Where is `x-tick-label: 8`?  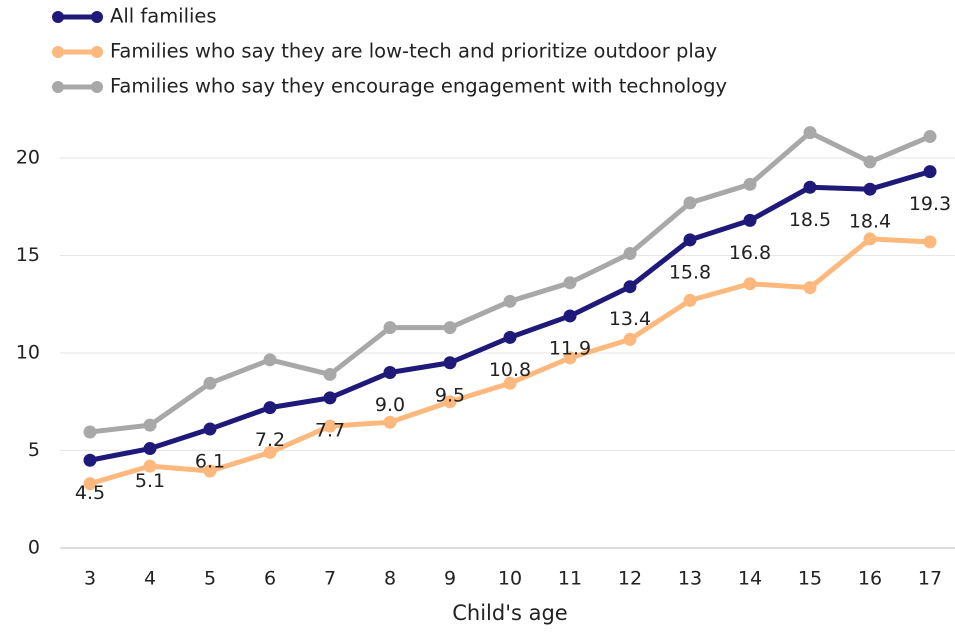
x-tick-label: 8 is located at coordinates (390, 579).